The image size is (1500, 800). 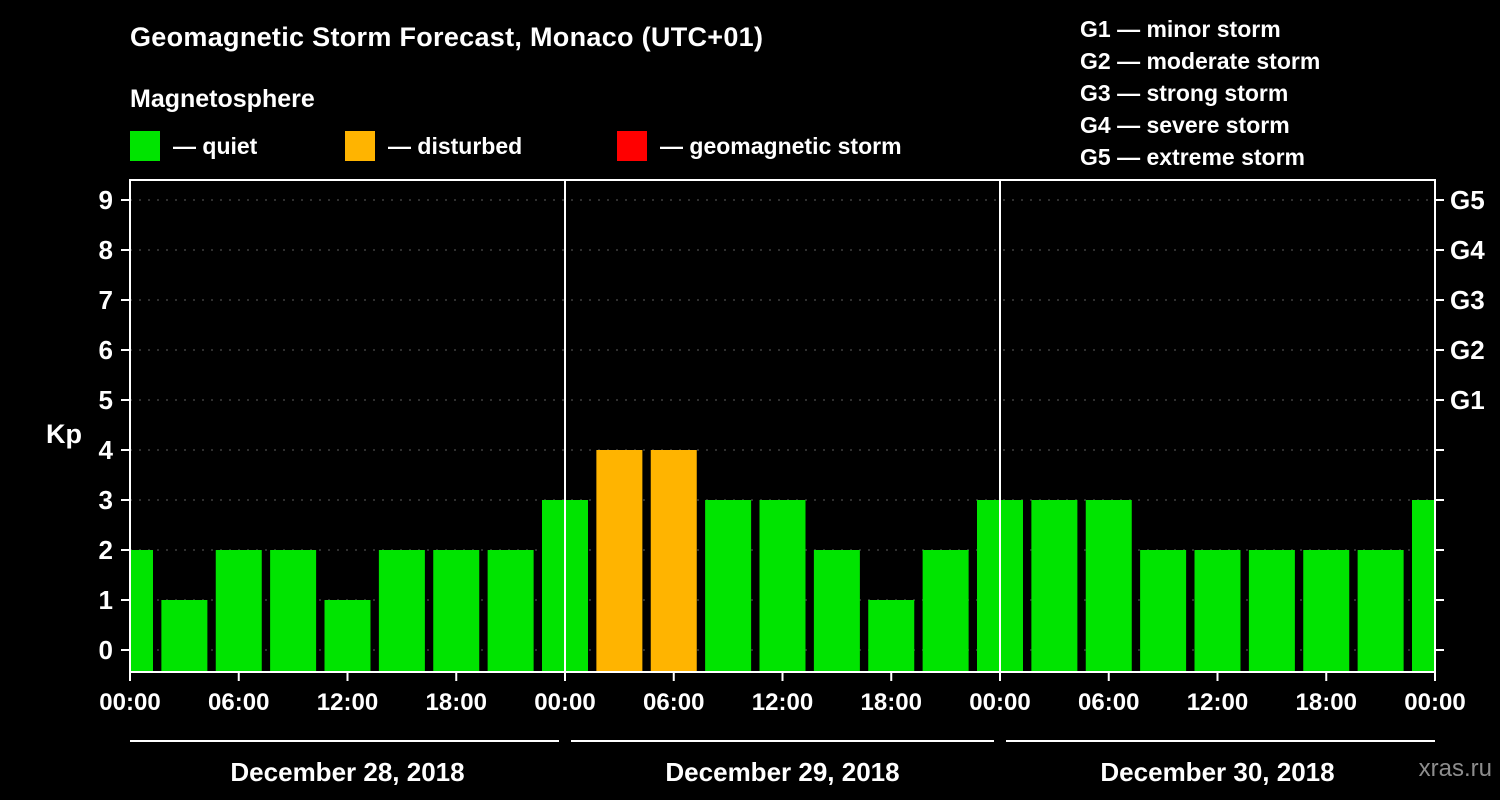 What do you see at coordinates (106, 450) in the screenshot?
I see `y-tick-label: 4` at bounding box center [106, 450].